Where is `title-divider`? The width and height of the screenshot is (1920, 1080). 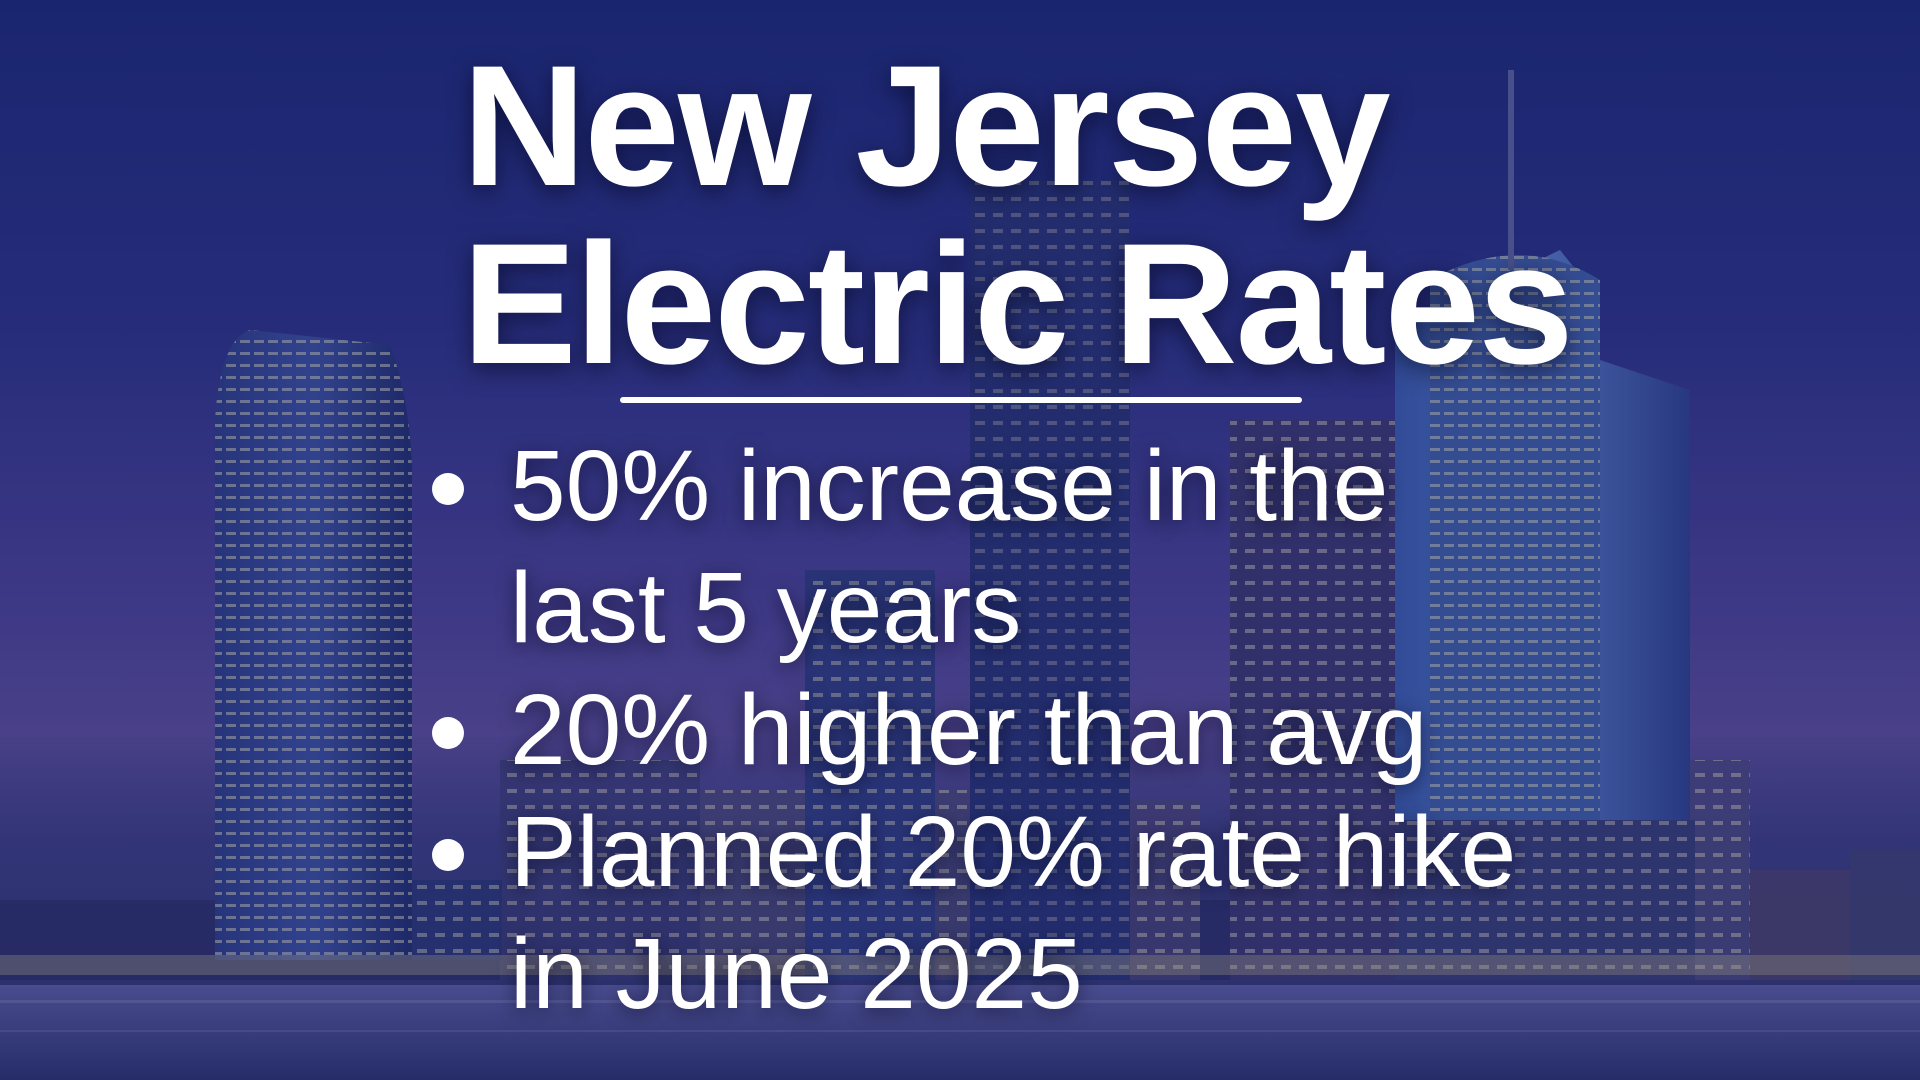 title-divider is located at coordinates (961, 400).